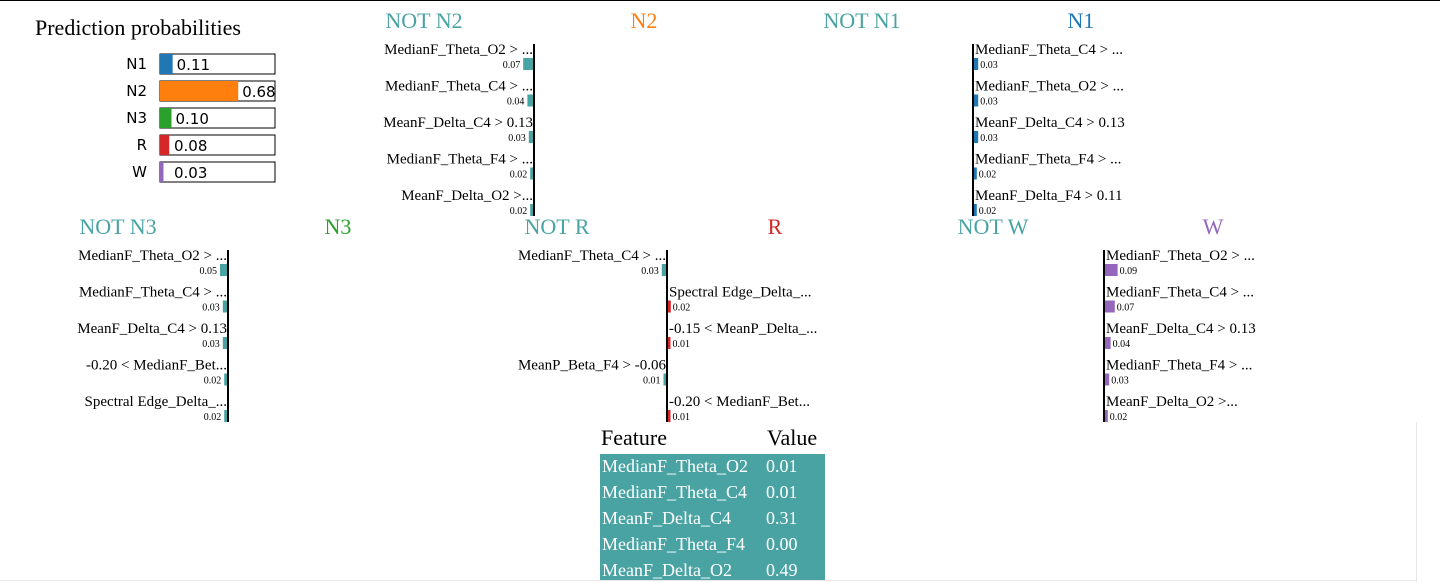 This screenshot has width=1440, height=582. What do you see at coordinates (634, 437) in the screenshot?
I see `table-header-feature: Feature` at bounding box center [634, 437].